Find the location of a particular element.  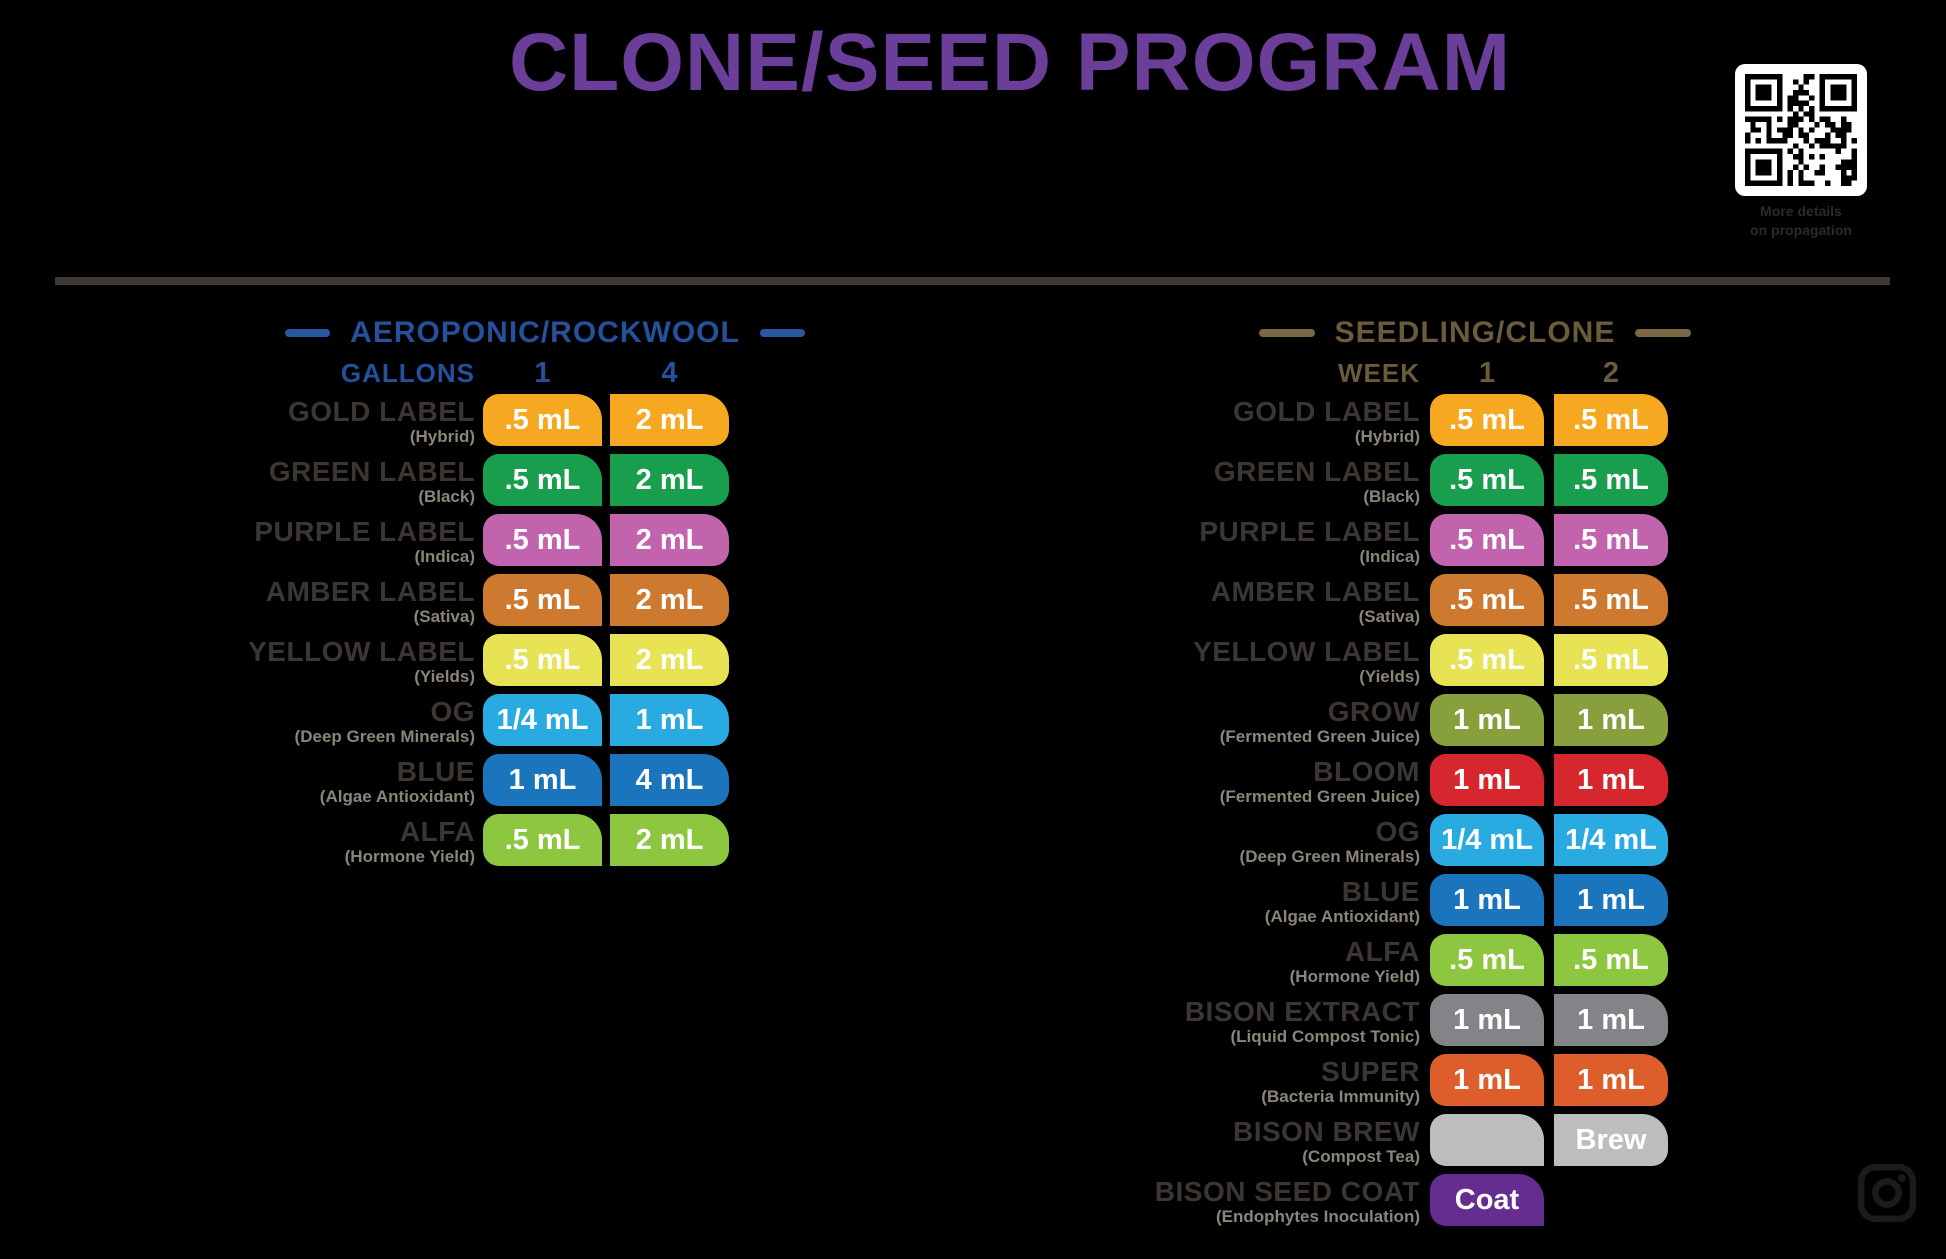

table-row: YELLOW LABEL (Yields) .5 mL .5 mL is located at coordinates (1341, 664).